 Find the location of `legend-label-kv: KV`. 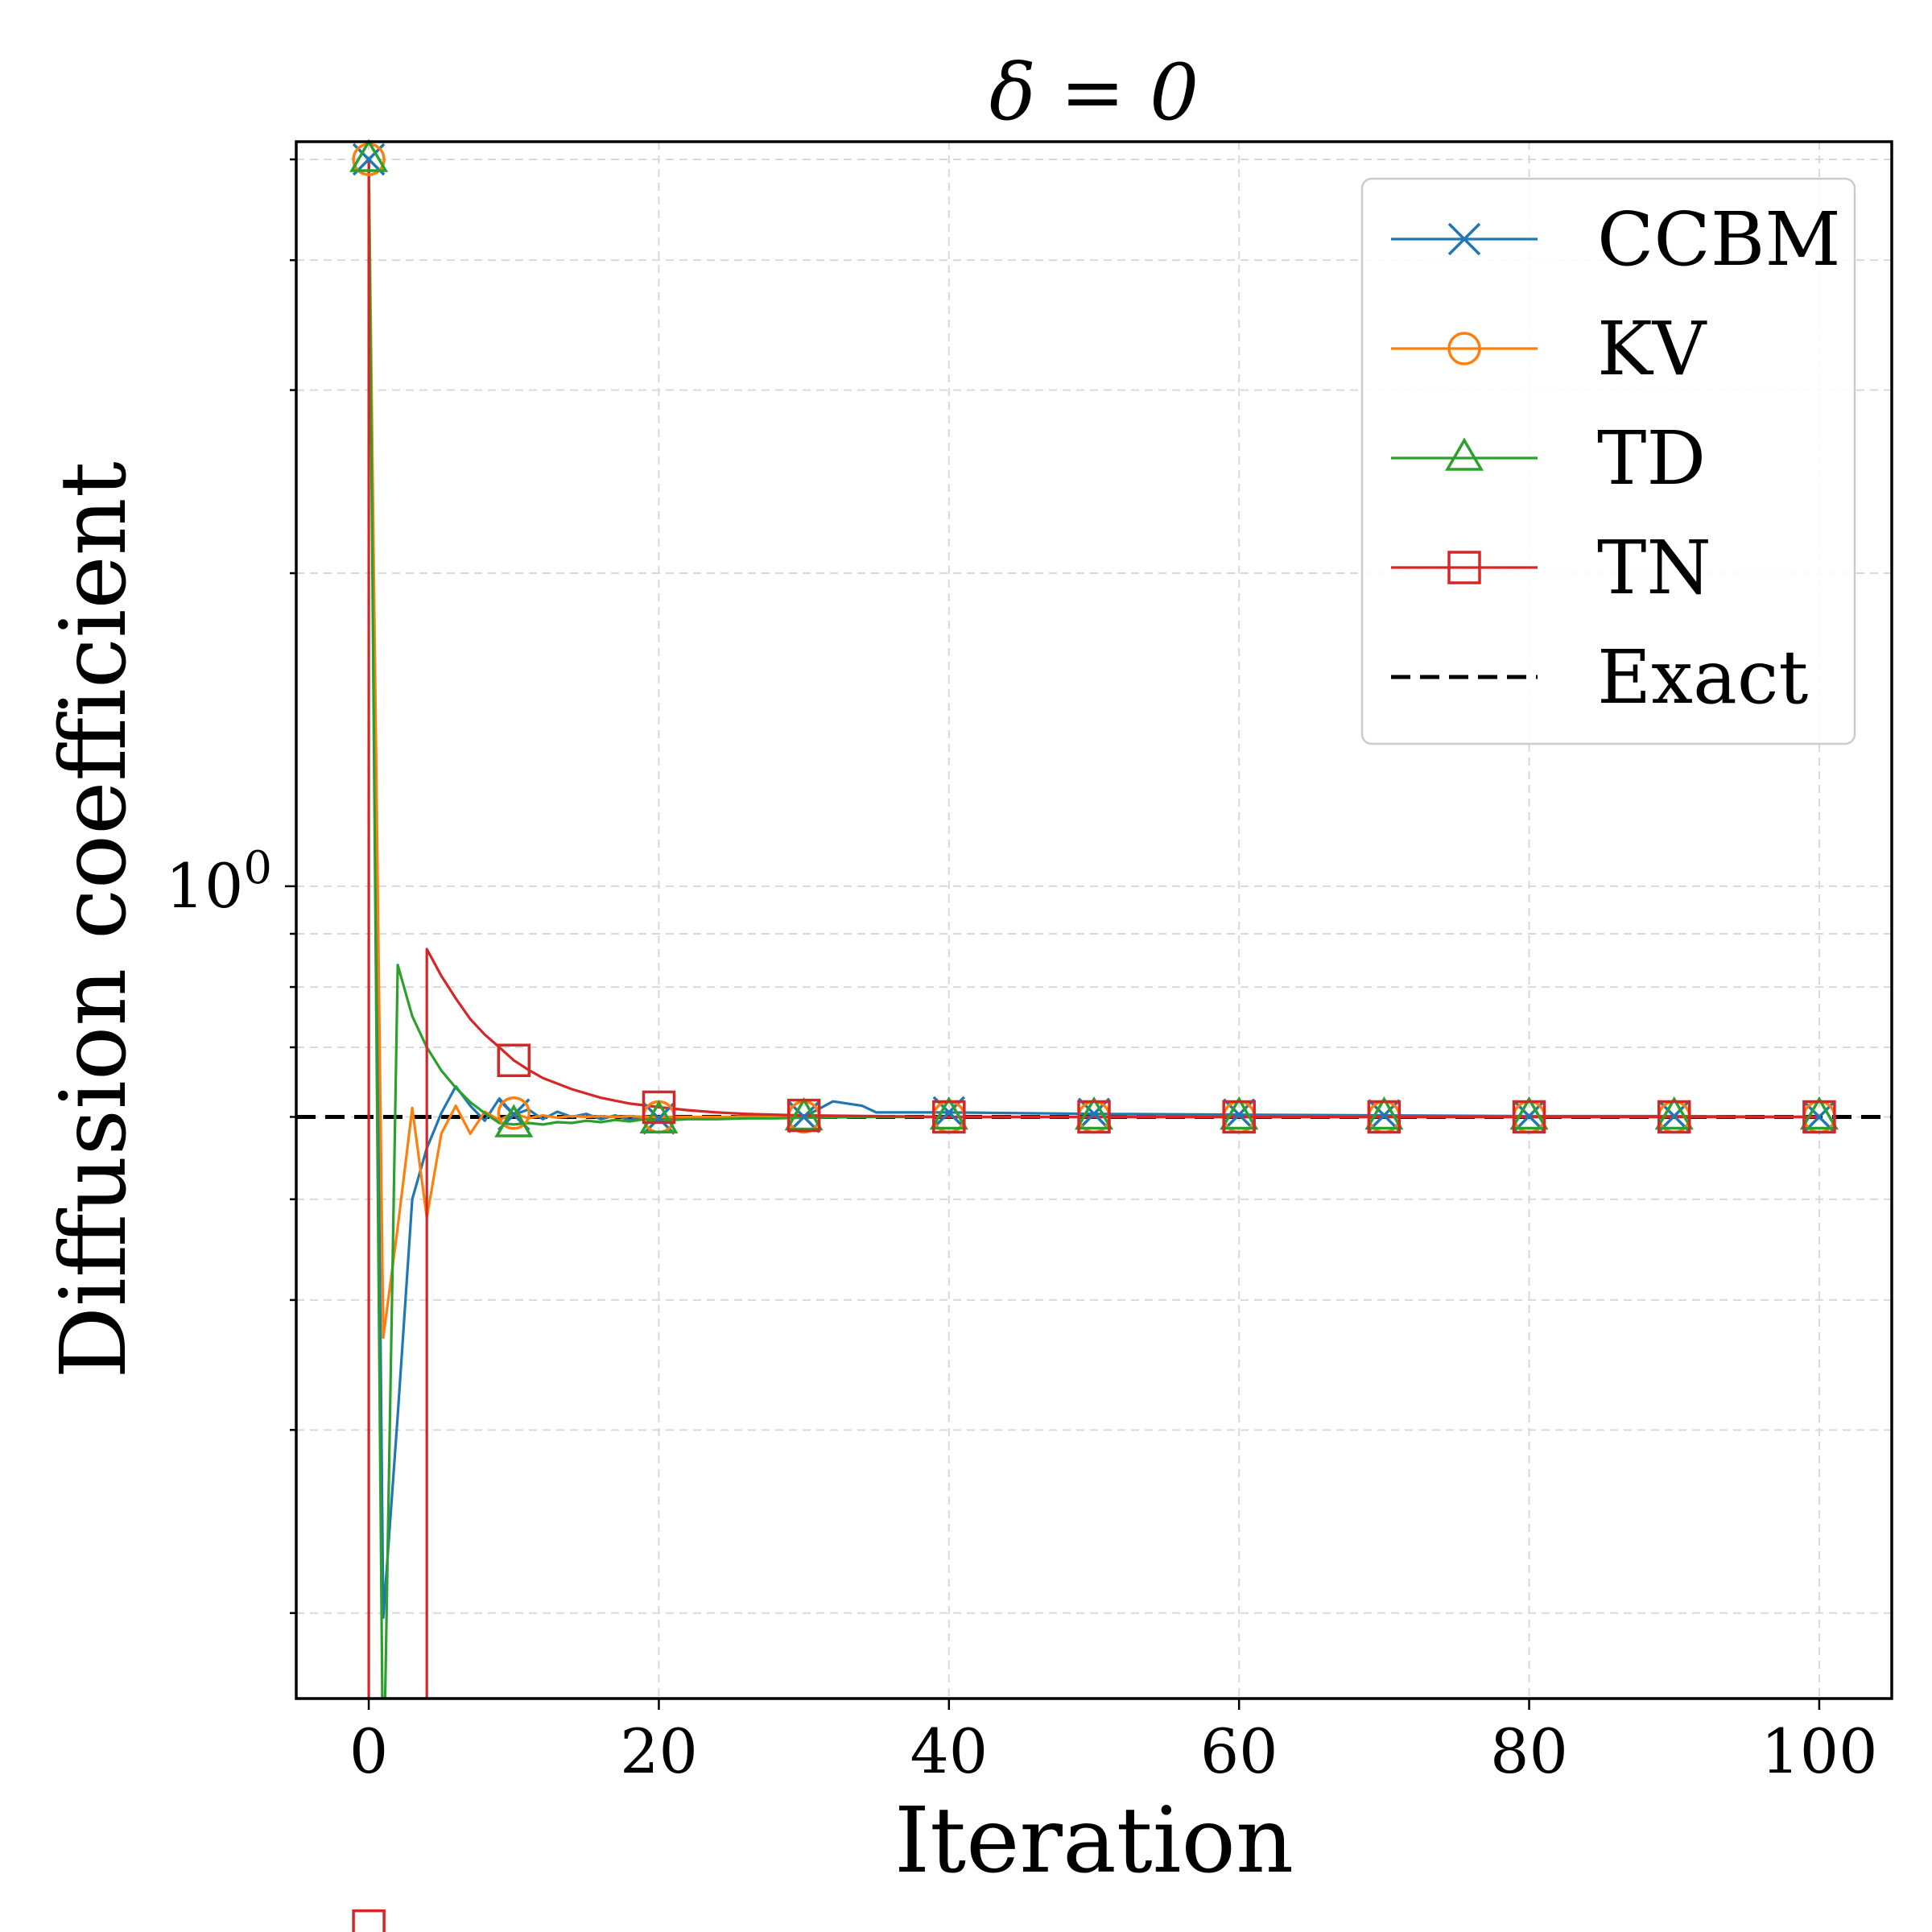

legend-label-kv: KV is located at coordinates (1652, 349).